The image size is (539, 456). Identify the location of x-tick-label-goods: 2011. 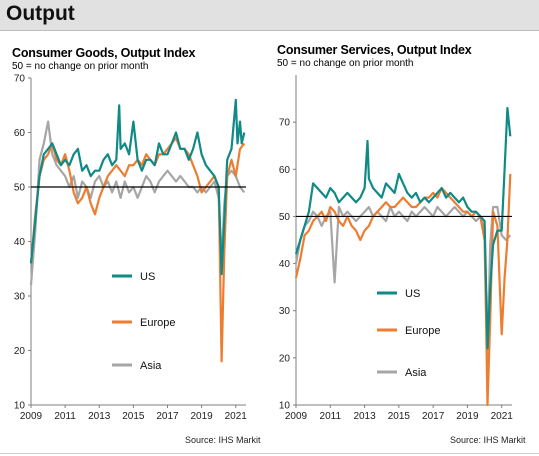
(65, 416).